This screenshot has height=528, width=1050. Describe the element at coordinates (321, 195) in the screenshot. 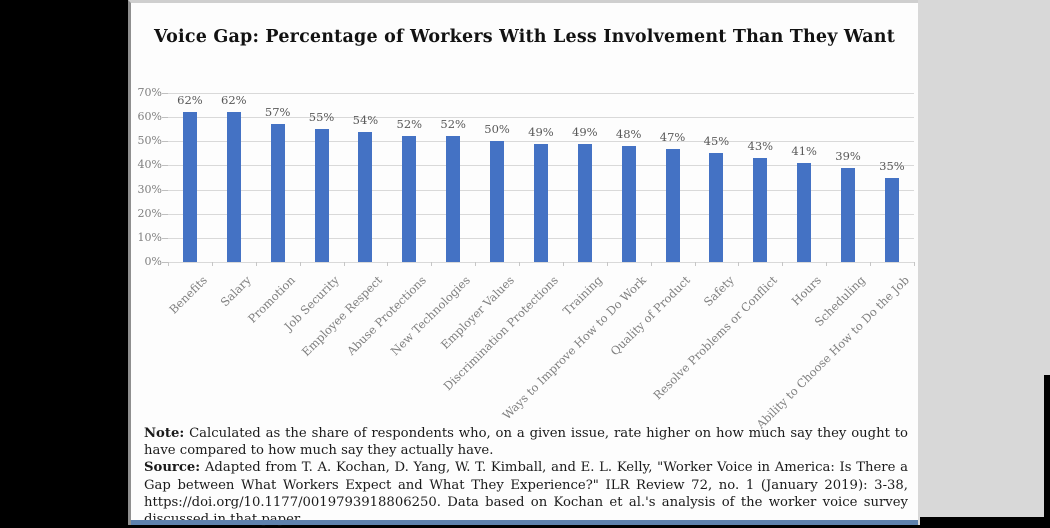

I see `bar-Job Security` at that location.